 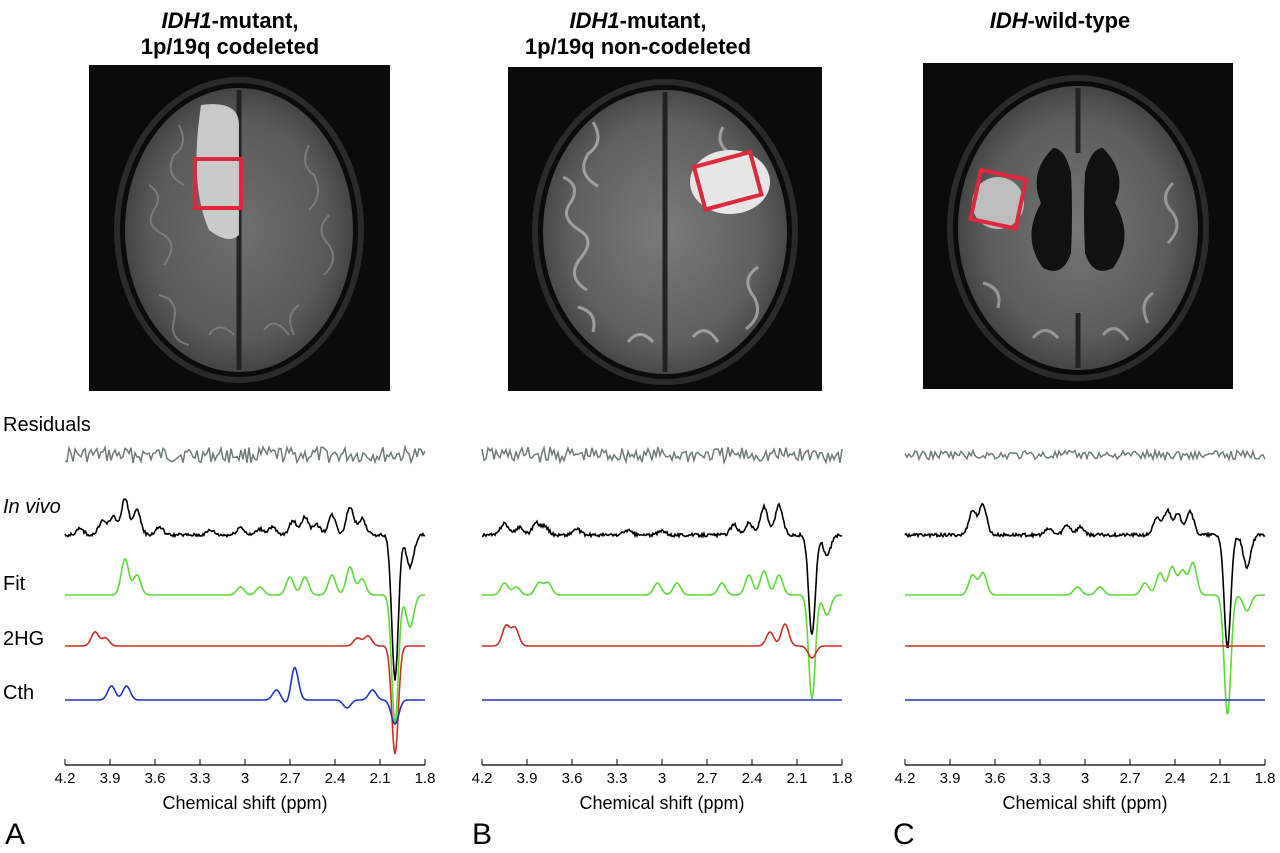 I want to click on spectra-panel-a: 4.2 3.9 3.6 3.3 3 2.7 2.4 2.1 1.8, so click(x=245, y=615).